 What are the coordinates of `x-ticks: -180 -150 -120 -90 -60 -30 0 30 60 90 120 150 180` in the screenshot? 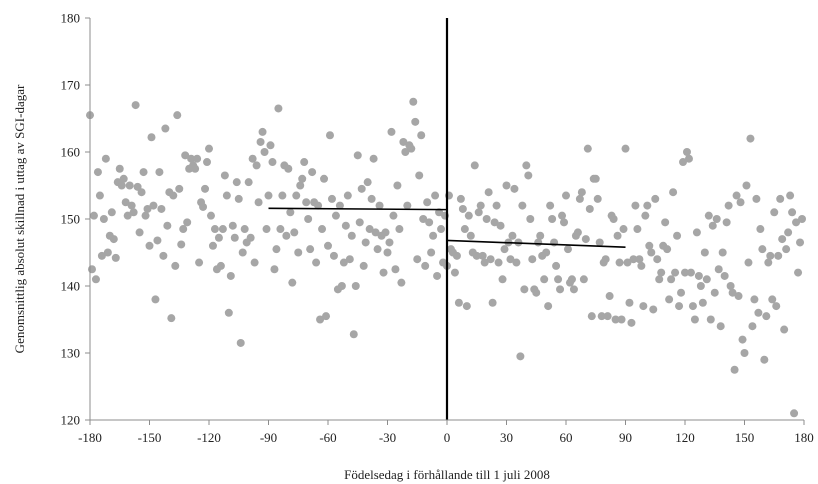 It's located at (446, 432).